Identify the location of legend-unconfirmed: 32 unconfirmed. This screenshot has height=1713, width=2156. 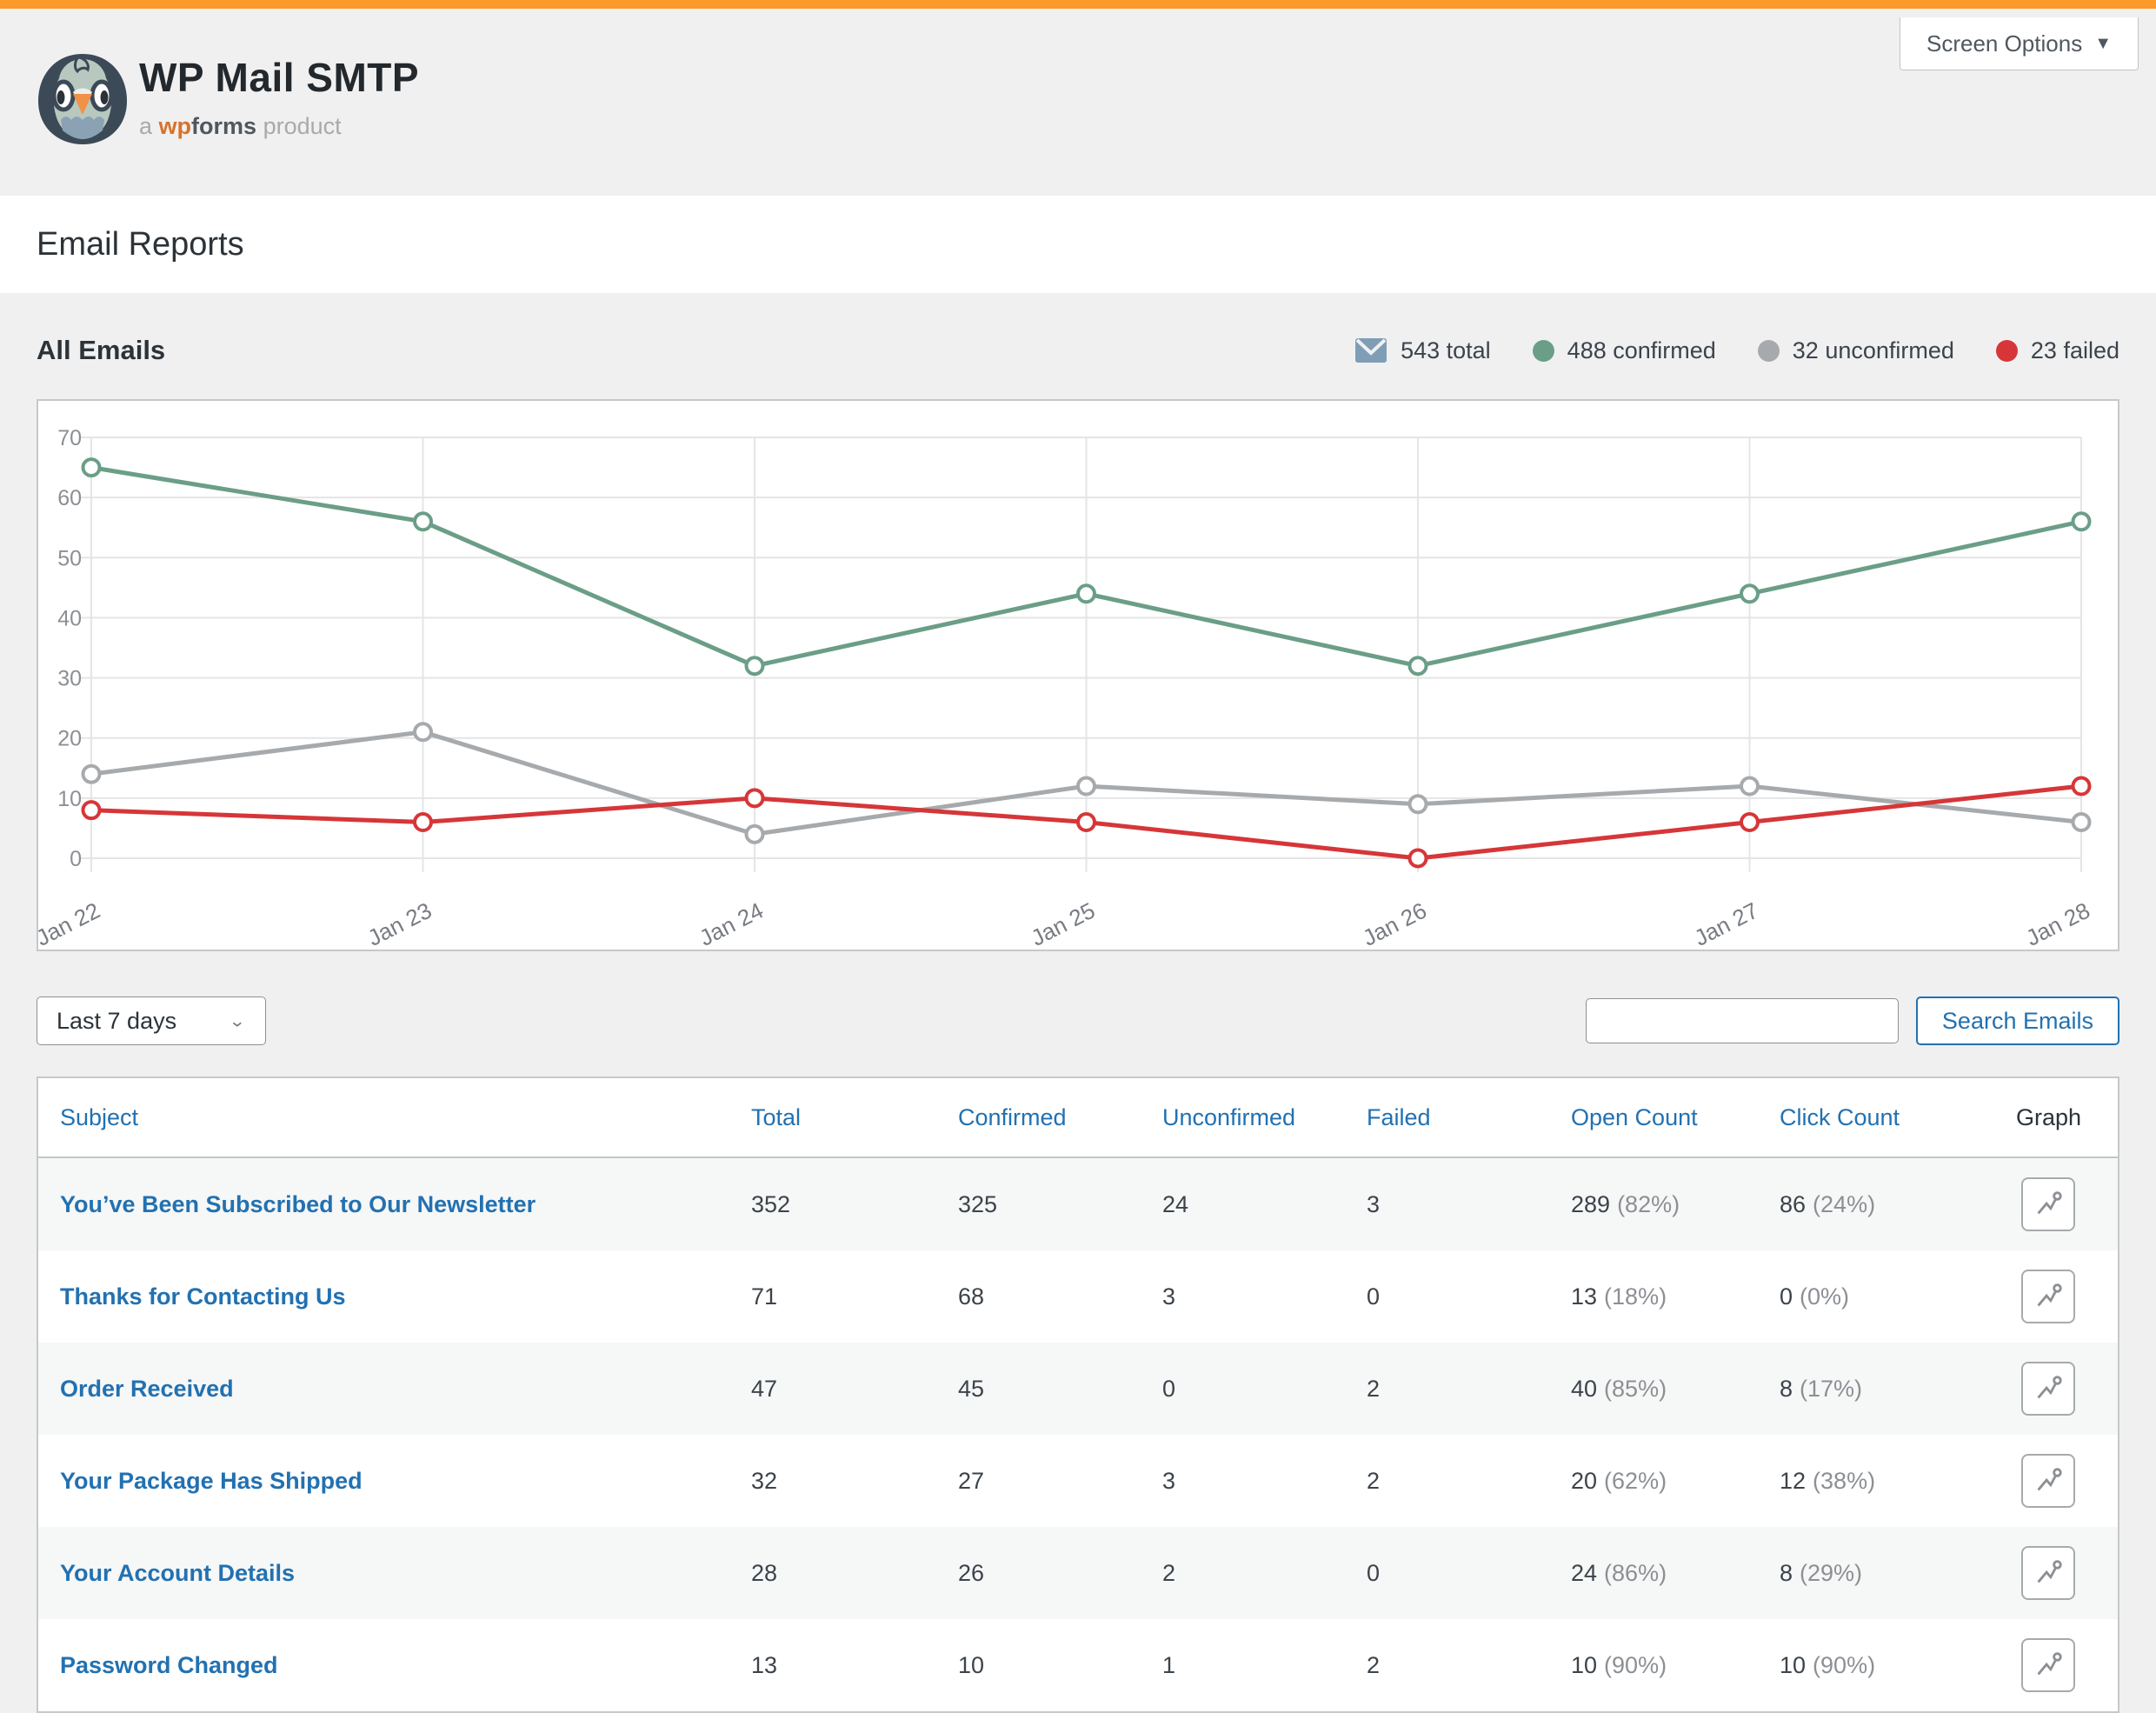
(1855, 351).